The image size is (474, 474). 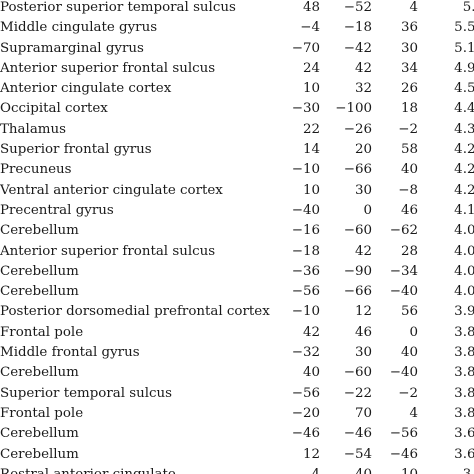 What do you see at coordinates (311, 129) in the screenshot?
I see `x-coordinate-cell: 22` at bounding box center [311, 129].